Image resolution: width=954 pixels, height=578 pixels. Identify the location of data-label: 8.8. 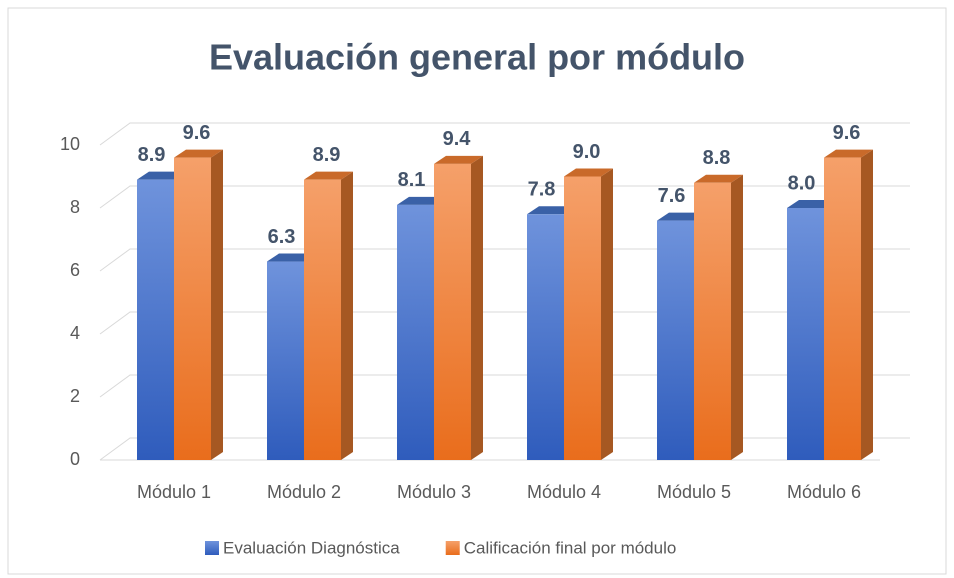
(717, 158).